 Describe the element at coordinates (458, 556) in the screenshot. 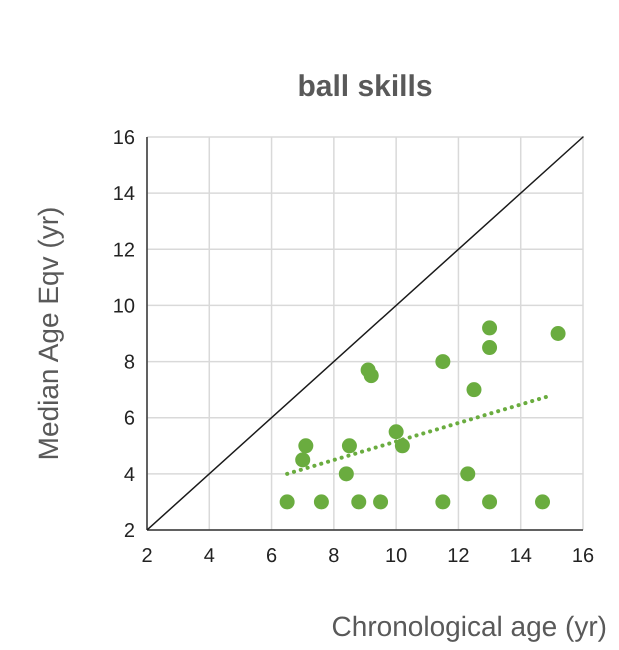

I see `x-tick-label: 12` at that location.